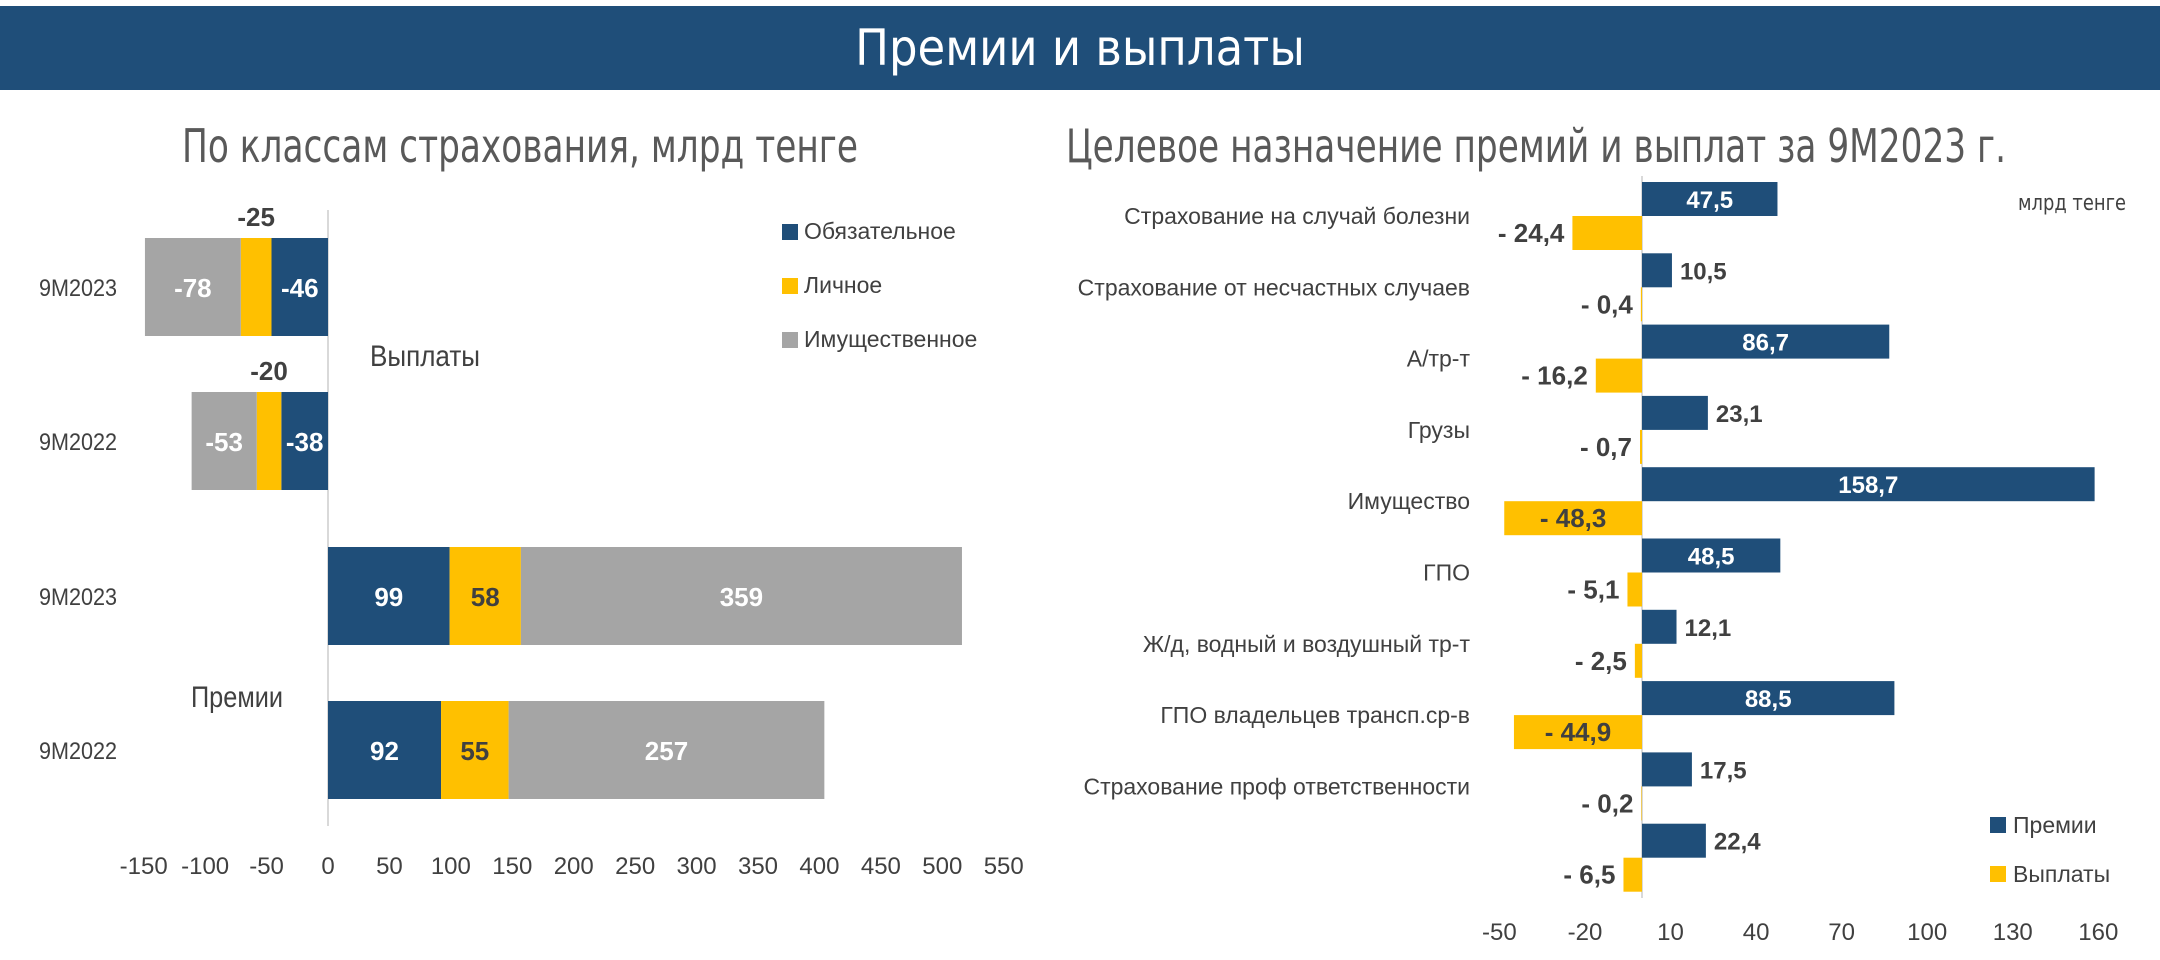  I want to click on data-label-обязательное-3: 92, so click(384, 751).